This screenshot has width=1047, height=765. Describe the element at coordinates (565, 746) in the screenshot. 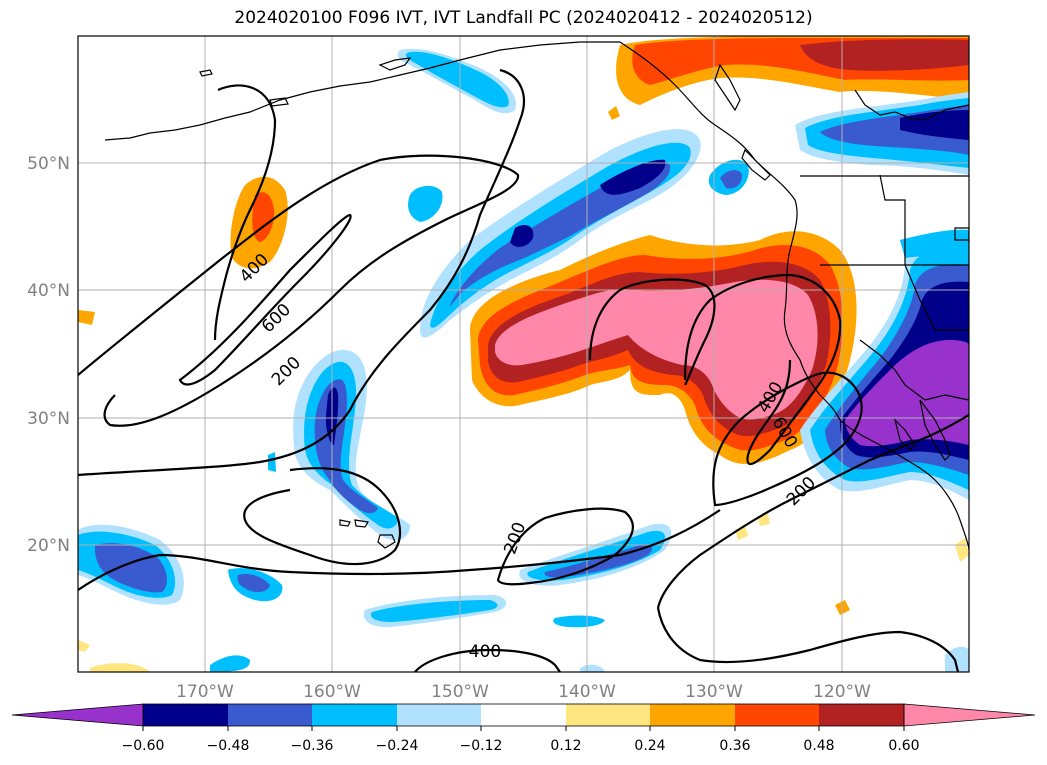

I see `colorbar-tick-label: 0.12` at that location.